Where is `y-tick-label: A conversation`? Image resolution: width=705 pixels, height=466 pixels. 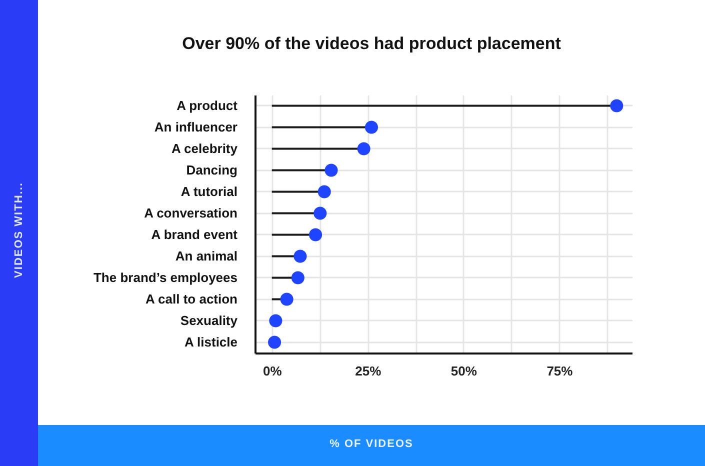
y-tick-label: A conversation is located at coordinates (191, 212).